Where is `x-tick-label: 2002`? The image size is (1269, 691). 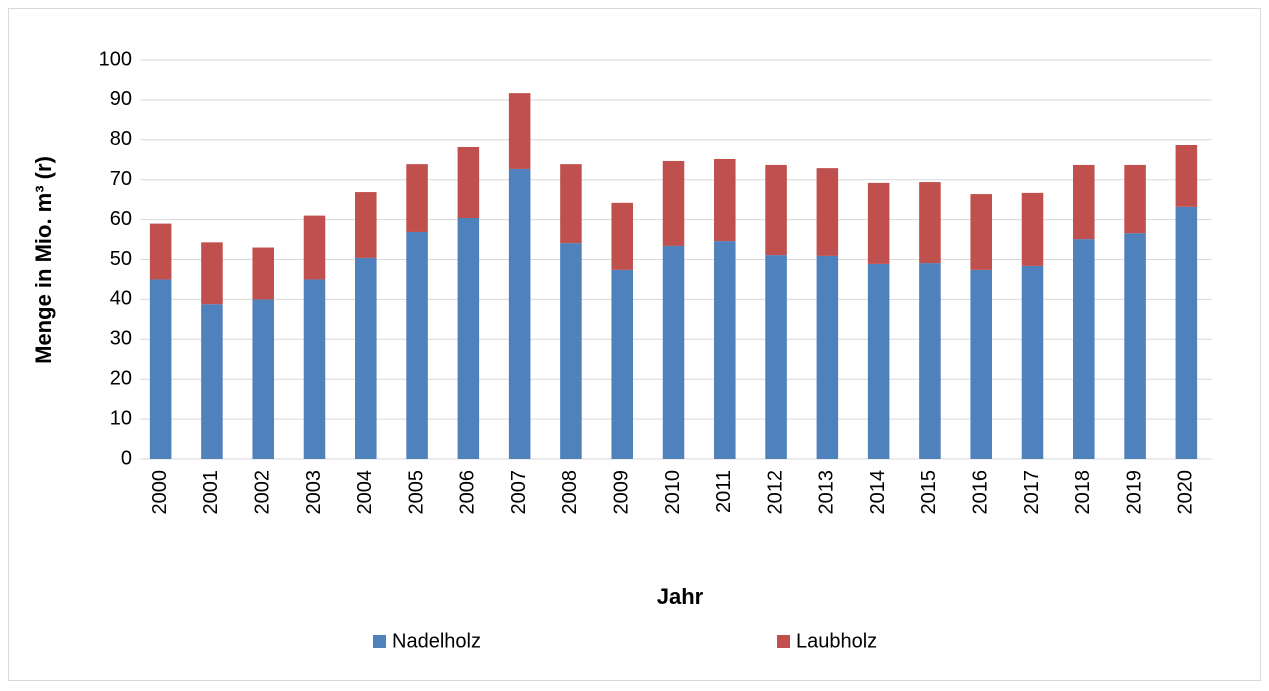
x-tick-label: 2002 is located at coordinates (262, 492).